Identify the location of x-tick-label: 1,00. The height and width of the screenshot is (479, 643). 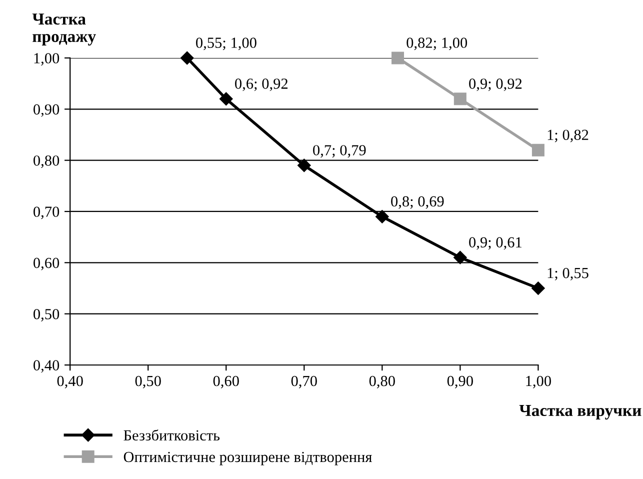
(538, 382).